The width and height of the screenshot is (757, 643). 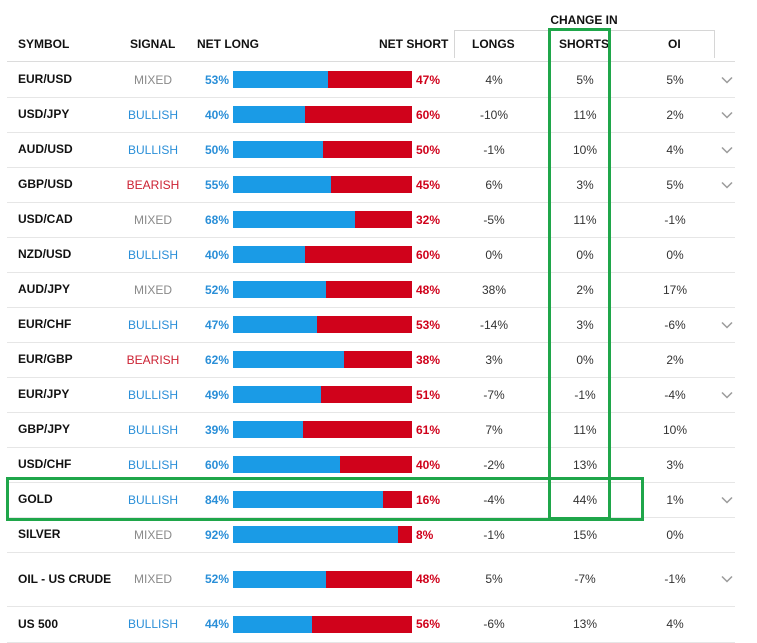 What do you see at coordinates (675, 499) in the screenshot?
I see `oi-change: 1%` at bounding box center [675, 499].